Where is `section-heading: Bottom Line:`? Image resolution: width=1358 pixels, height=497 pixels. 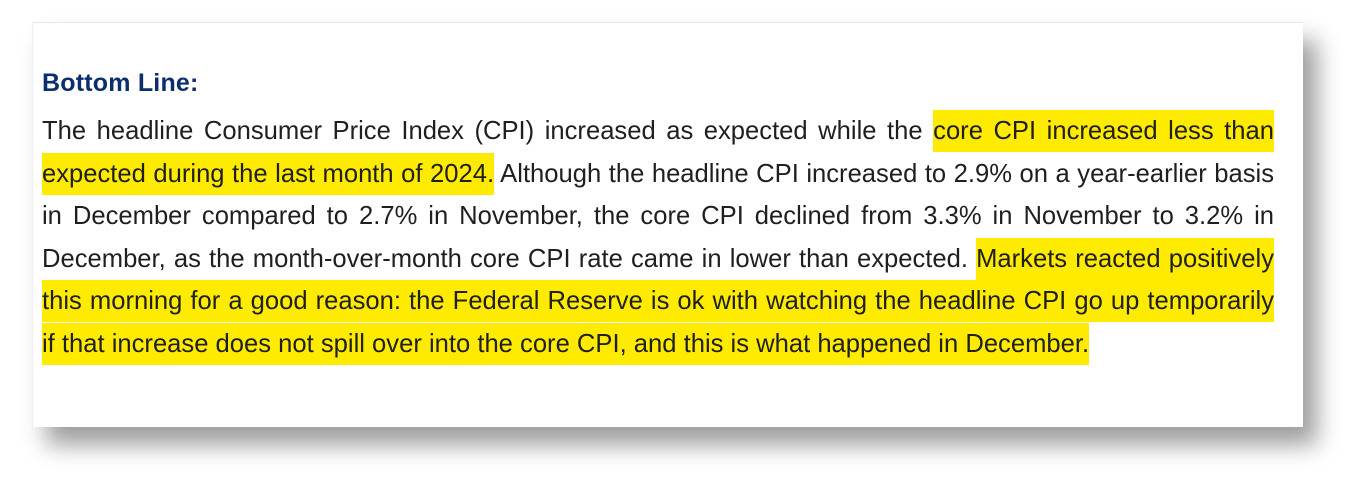
section-heading: Bottom Line: is located at coordinates (120, 83).